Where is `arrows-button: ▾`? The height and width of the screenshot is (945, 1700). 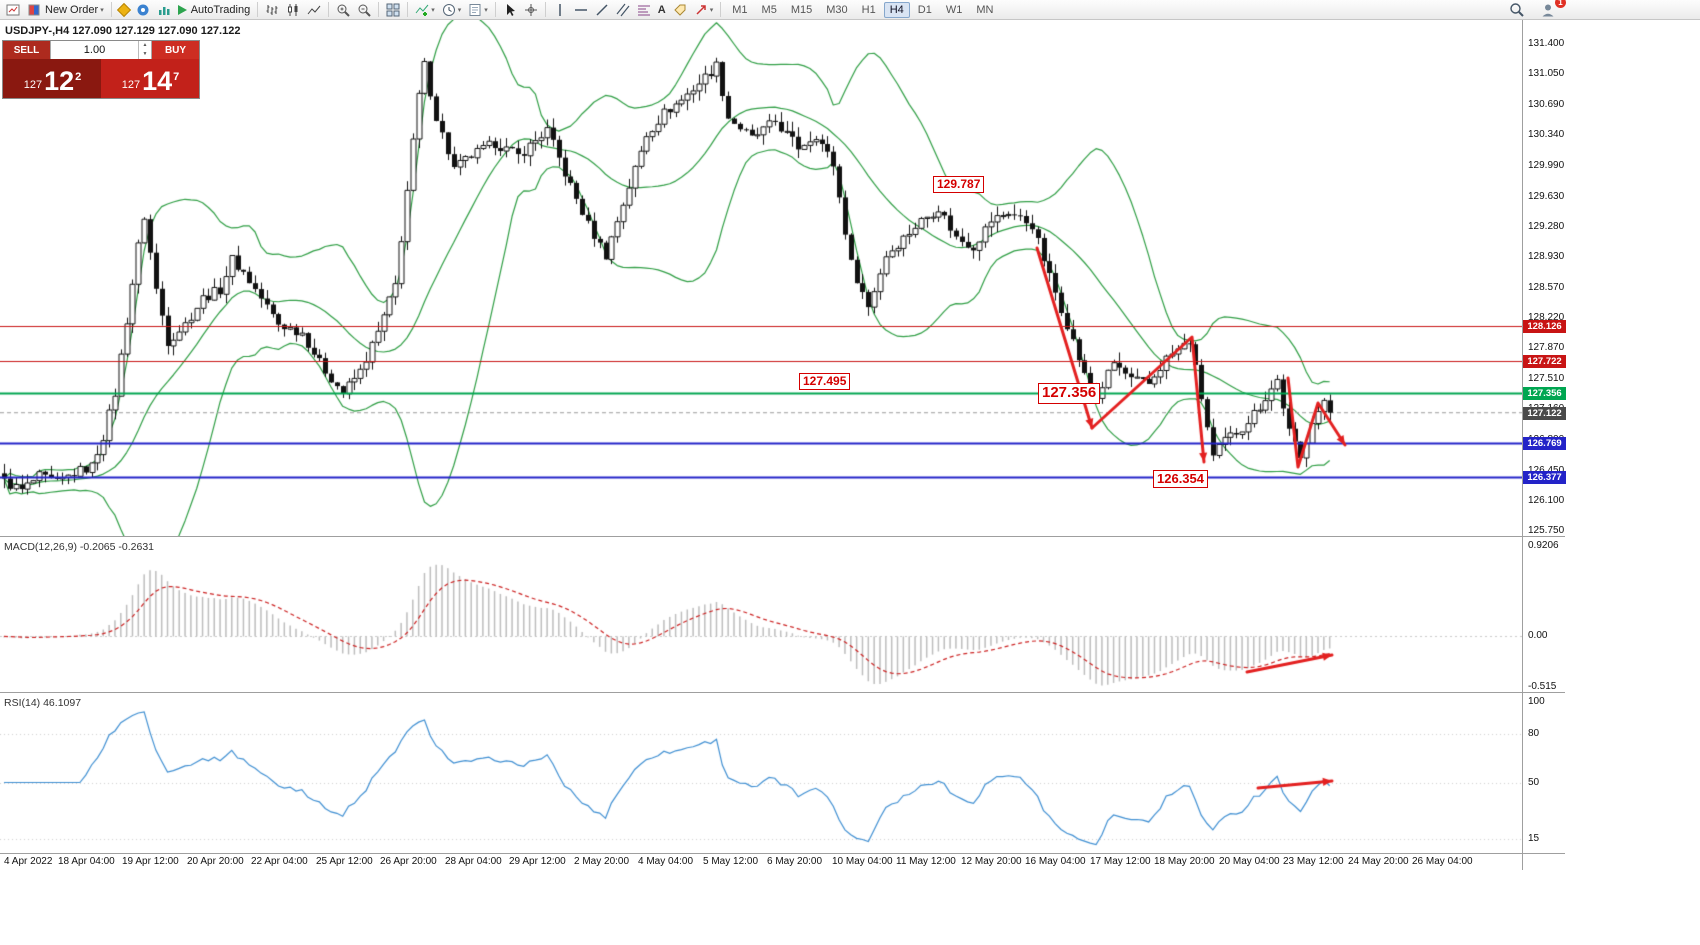 arrows-button: ▾ is located at coordinates (704, 9).